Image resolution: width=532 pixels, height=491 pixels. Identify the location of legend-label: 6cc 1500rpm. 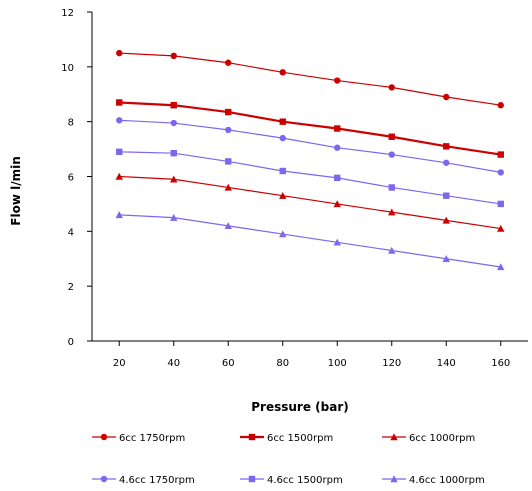
(300, 438).